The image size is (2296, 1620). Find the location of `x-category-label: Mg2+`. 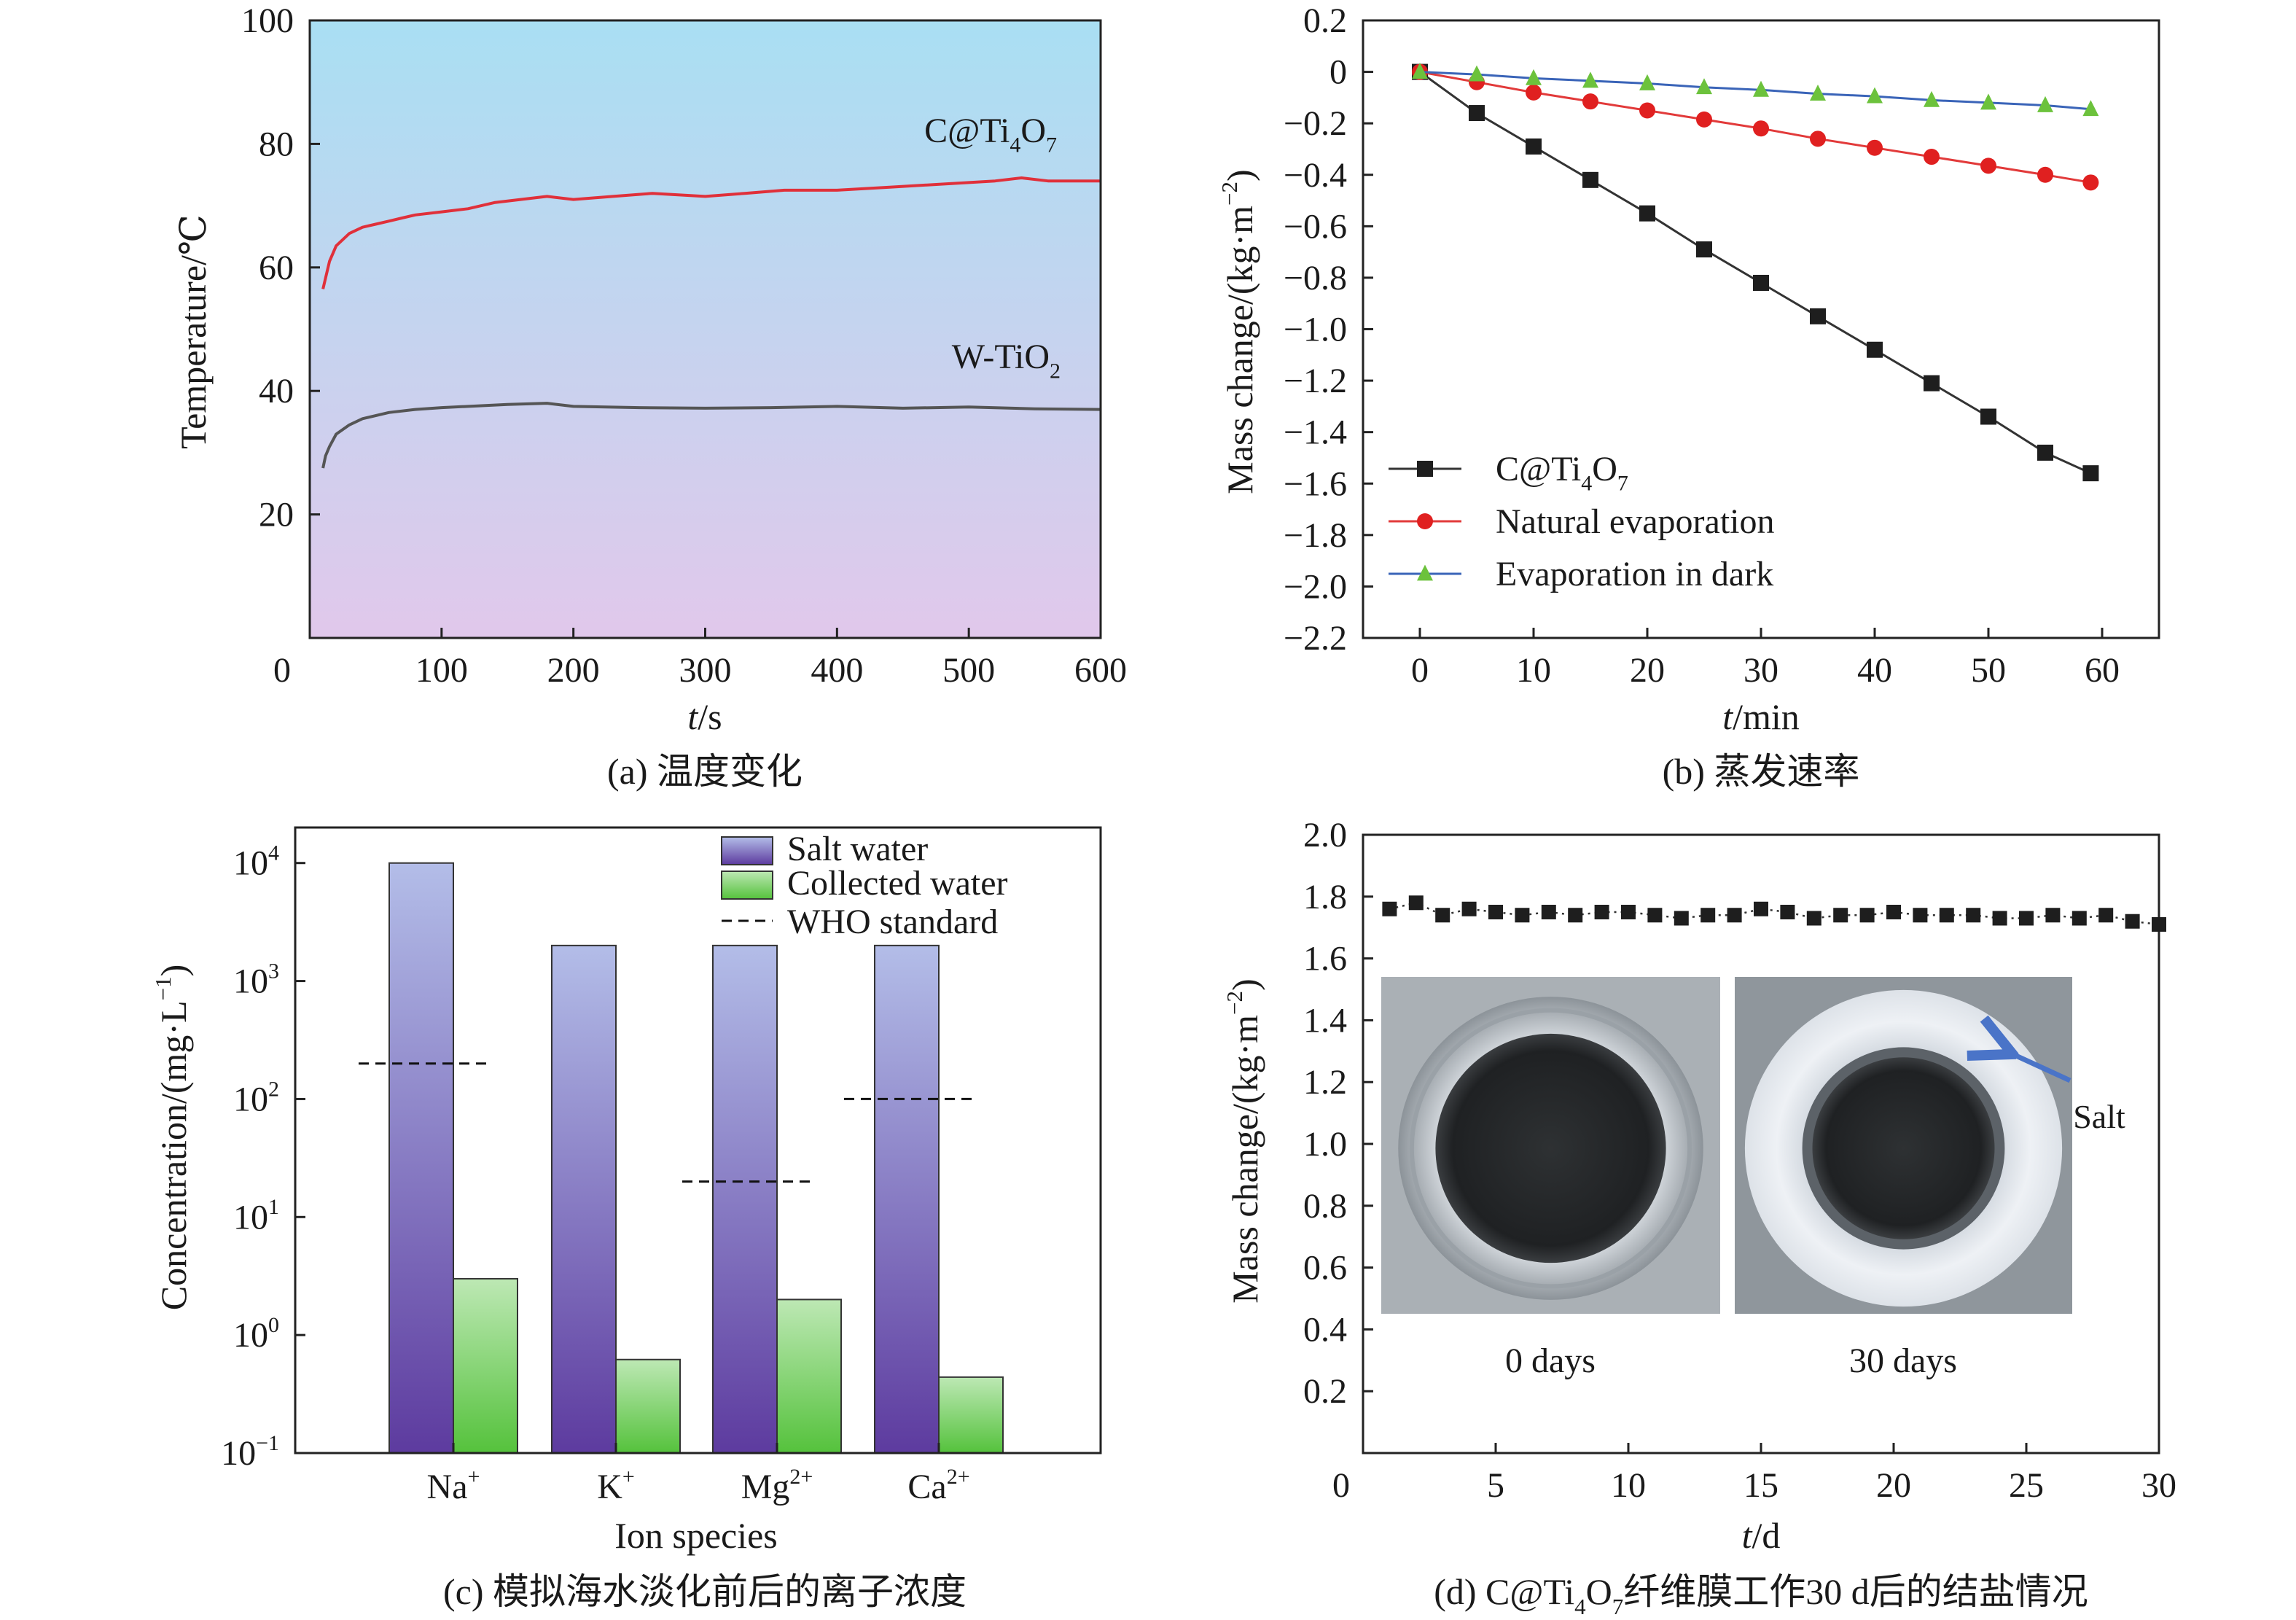

x-category-label: Mg2+ is located at coordinates (777, 1485).